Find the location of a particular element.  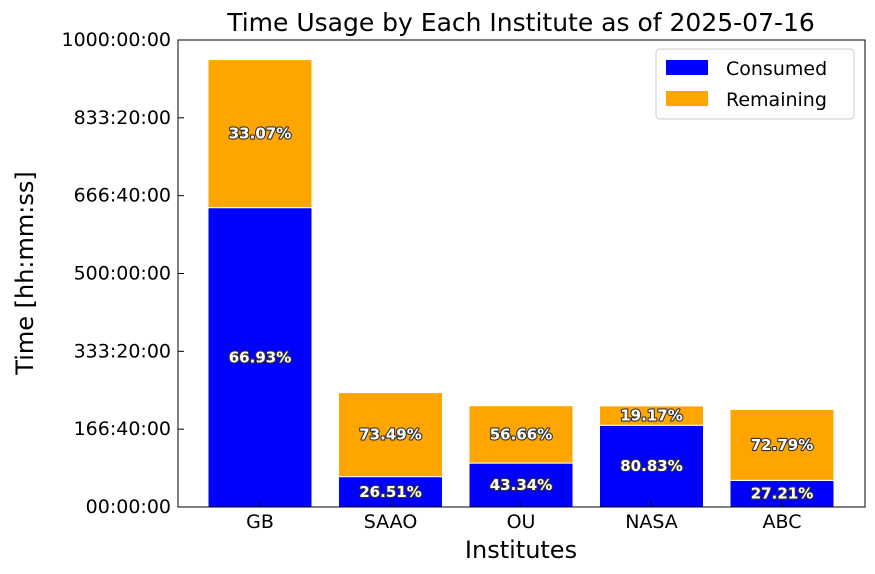

percent-label-remaining-gb: 33.07% is located at coordinates (260, 134).